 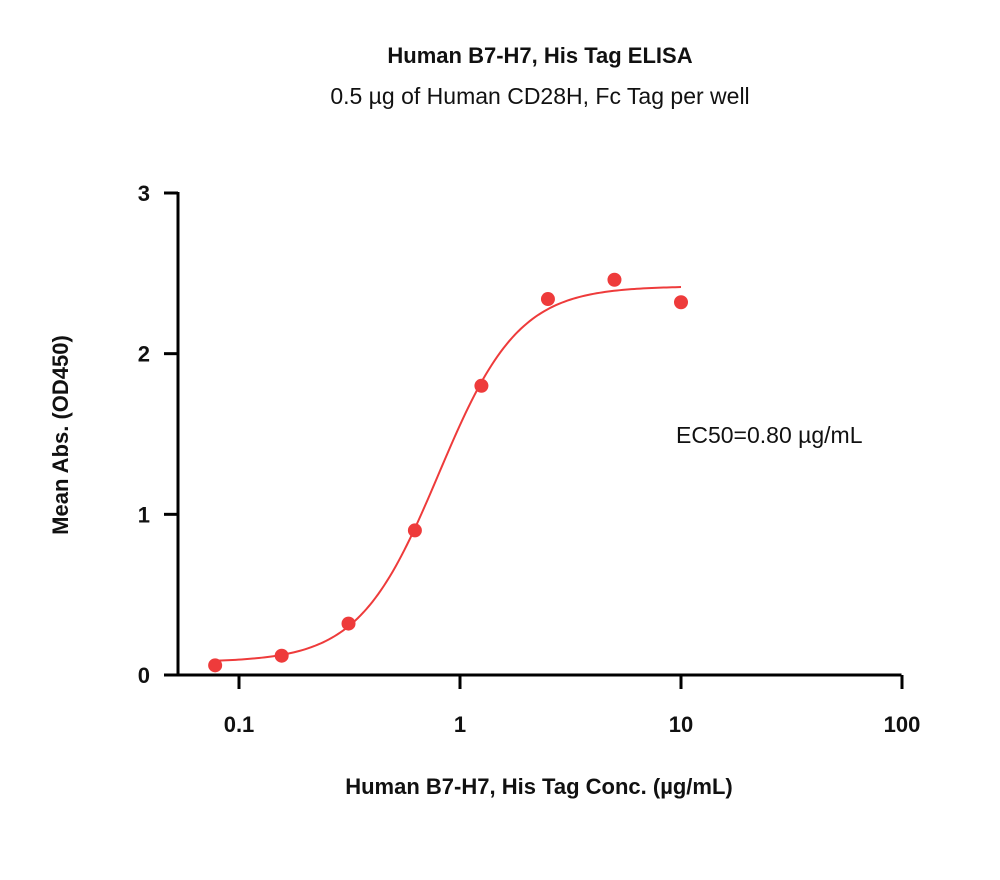 I want to click on x-tick-label: 100, so click(x=902, y=724).